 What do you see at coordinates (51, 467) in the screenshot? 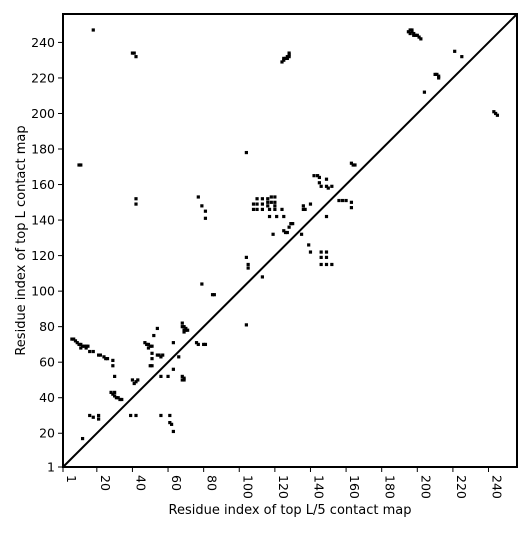
I see `y-tick-label: 1` at bounding box center [51, 467].